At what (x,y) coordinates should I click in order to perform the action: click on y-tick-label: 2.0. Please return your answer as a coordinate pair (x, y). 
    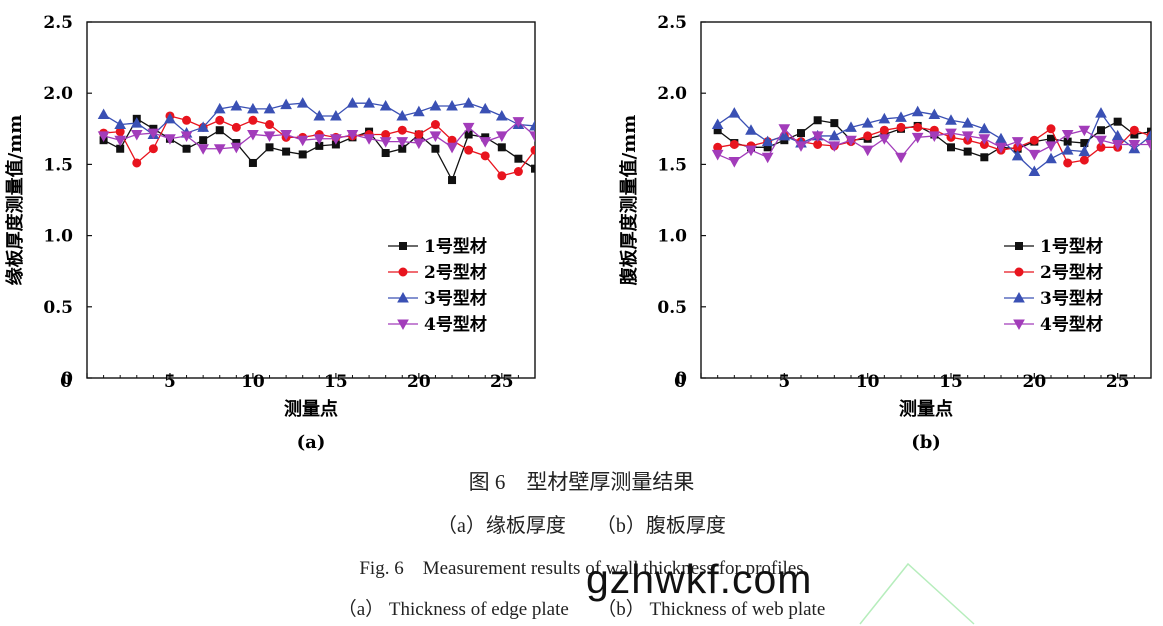
    Looking at the image, I should click on (672, 94).